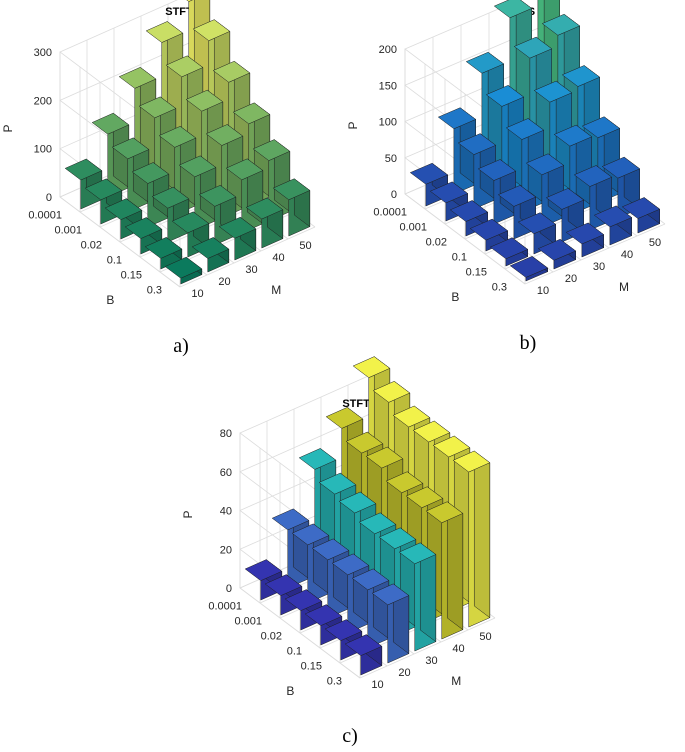 The width and height of the screenshot is (685, 752). Describe the element at coordinates (226, 434) in the screenshot. I see `z-tick-label: 80` at that location.